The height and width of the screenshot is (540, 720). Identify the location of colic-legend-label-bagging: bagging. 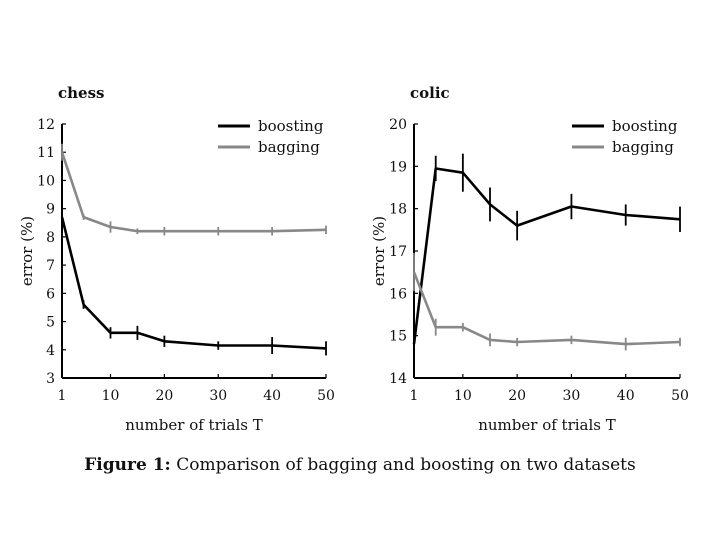
(643, 147).